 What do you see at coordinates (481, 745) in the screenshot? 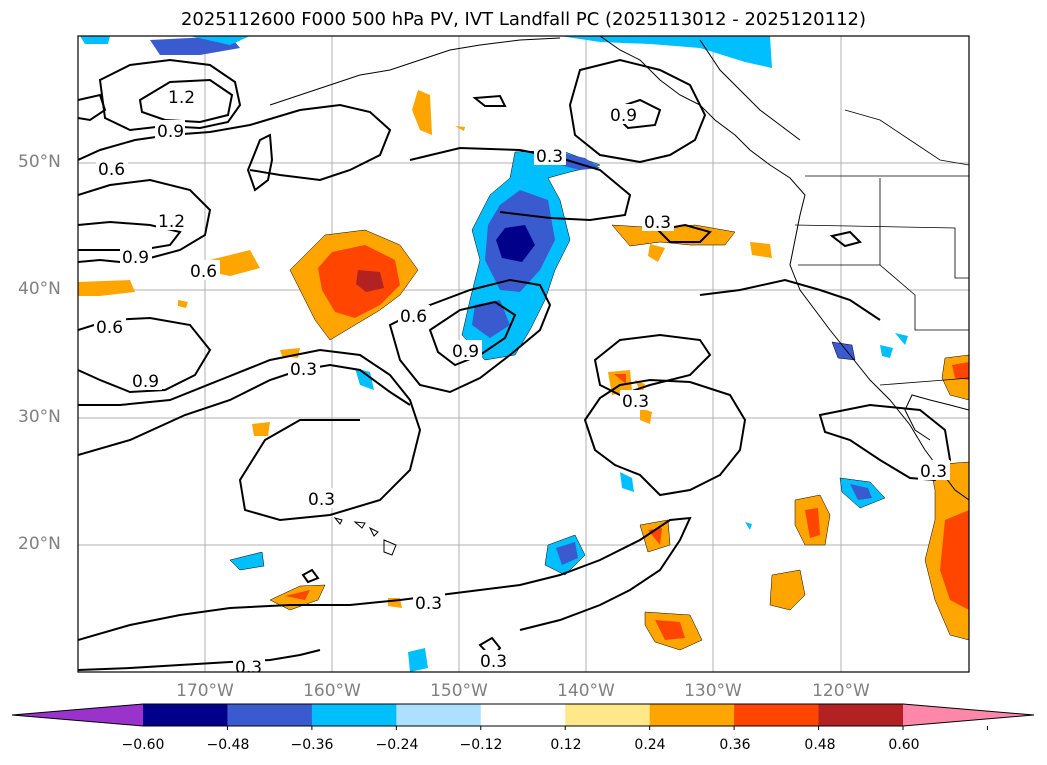
I see `colorbar-tick-label: −0.12` at bounding box center [481, 745].